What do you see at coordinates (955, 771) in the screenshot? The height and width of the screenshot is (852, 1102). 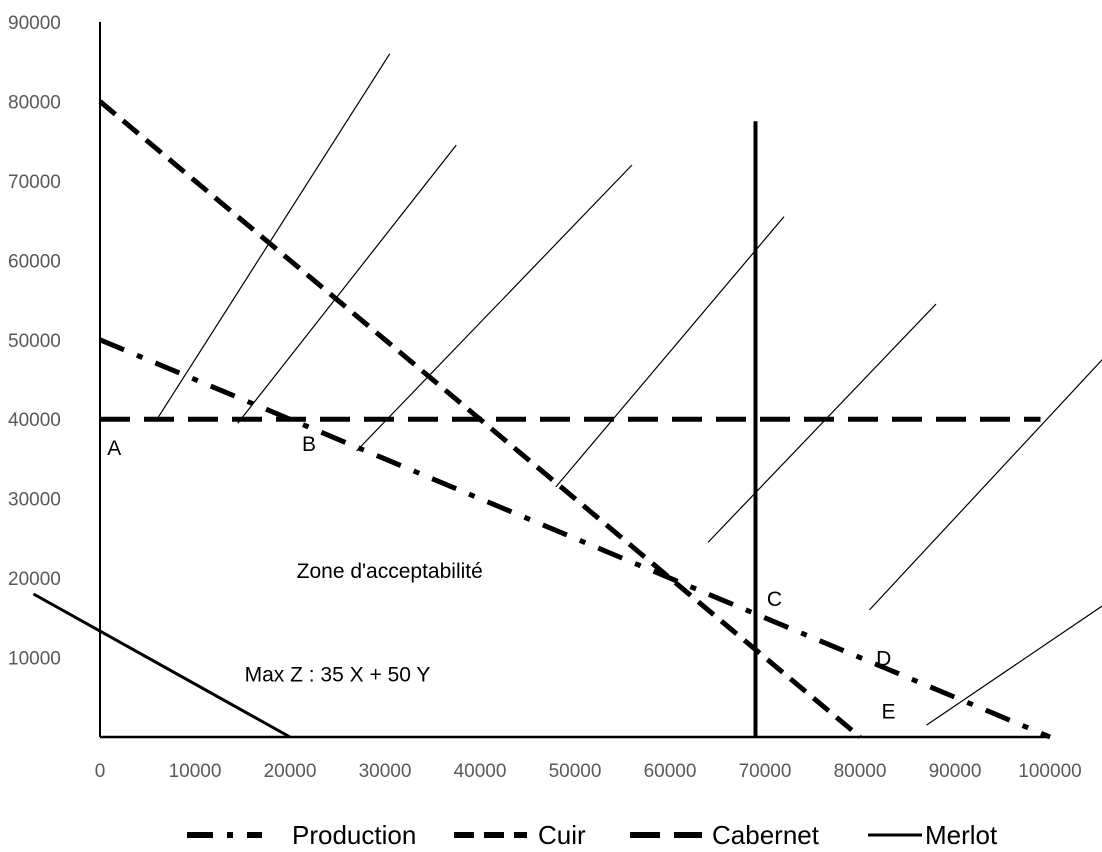 I see `x-tick-label: 90000` at bounding box center [955, 771].